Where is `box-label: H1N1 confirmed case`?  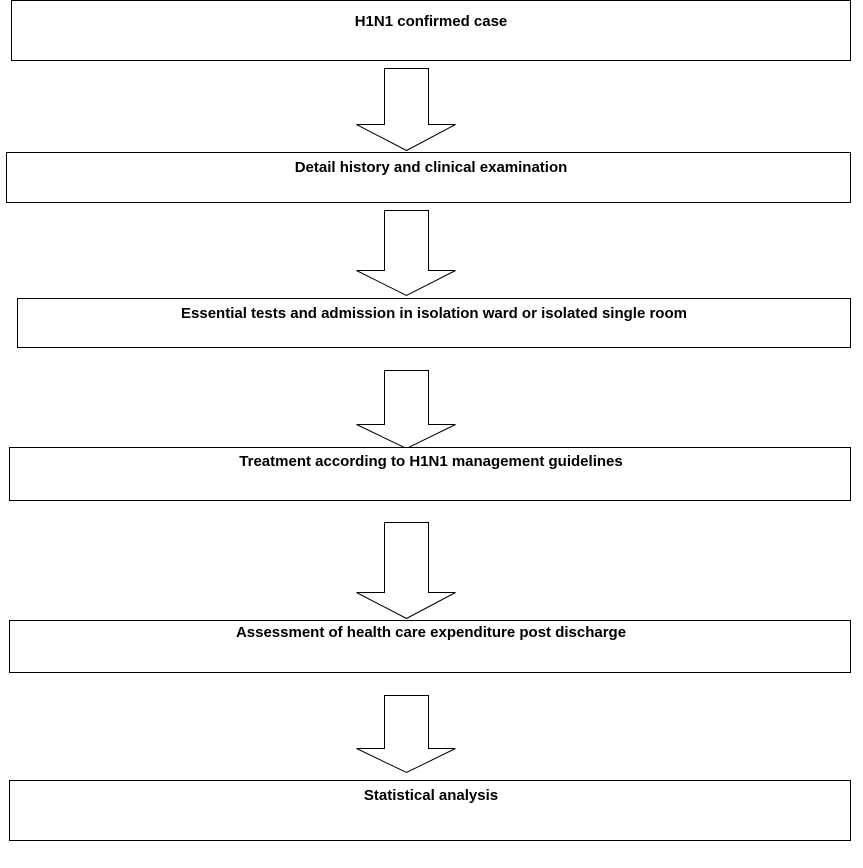
box-label: H1N1 confirmed case is located at coordinates (431, 21).